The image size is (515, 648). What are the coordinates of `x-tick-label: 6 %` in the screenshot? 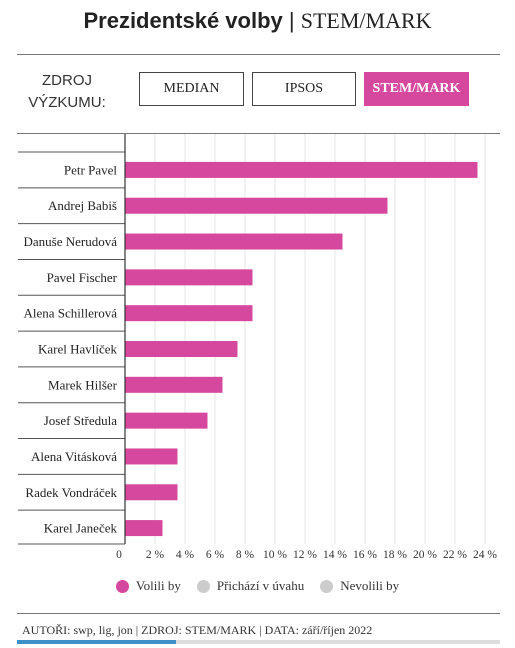 It's located at (215, 555).